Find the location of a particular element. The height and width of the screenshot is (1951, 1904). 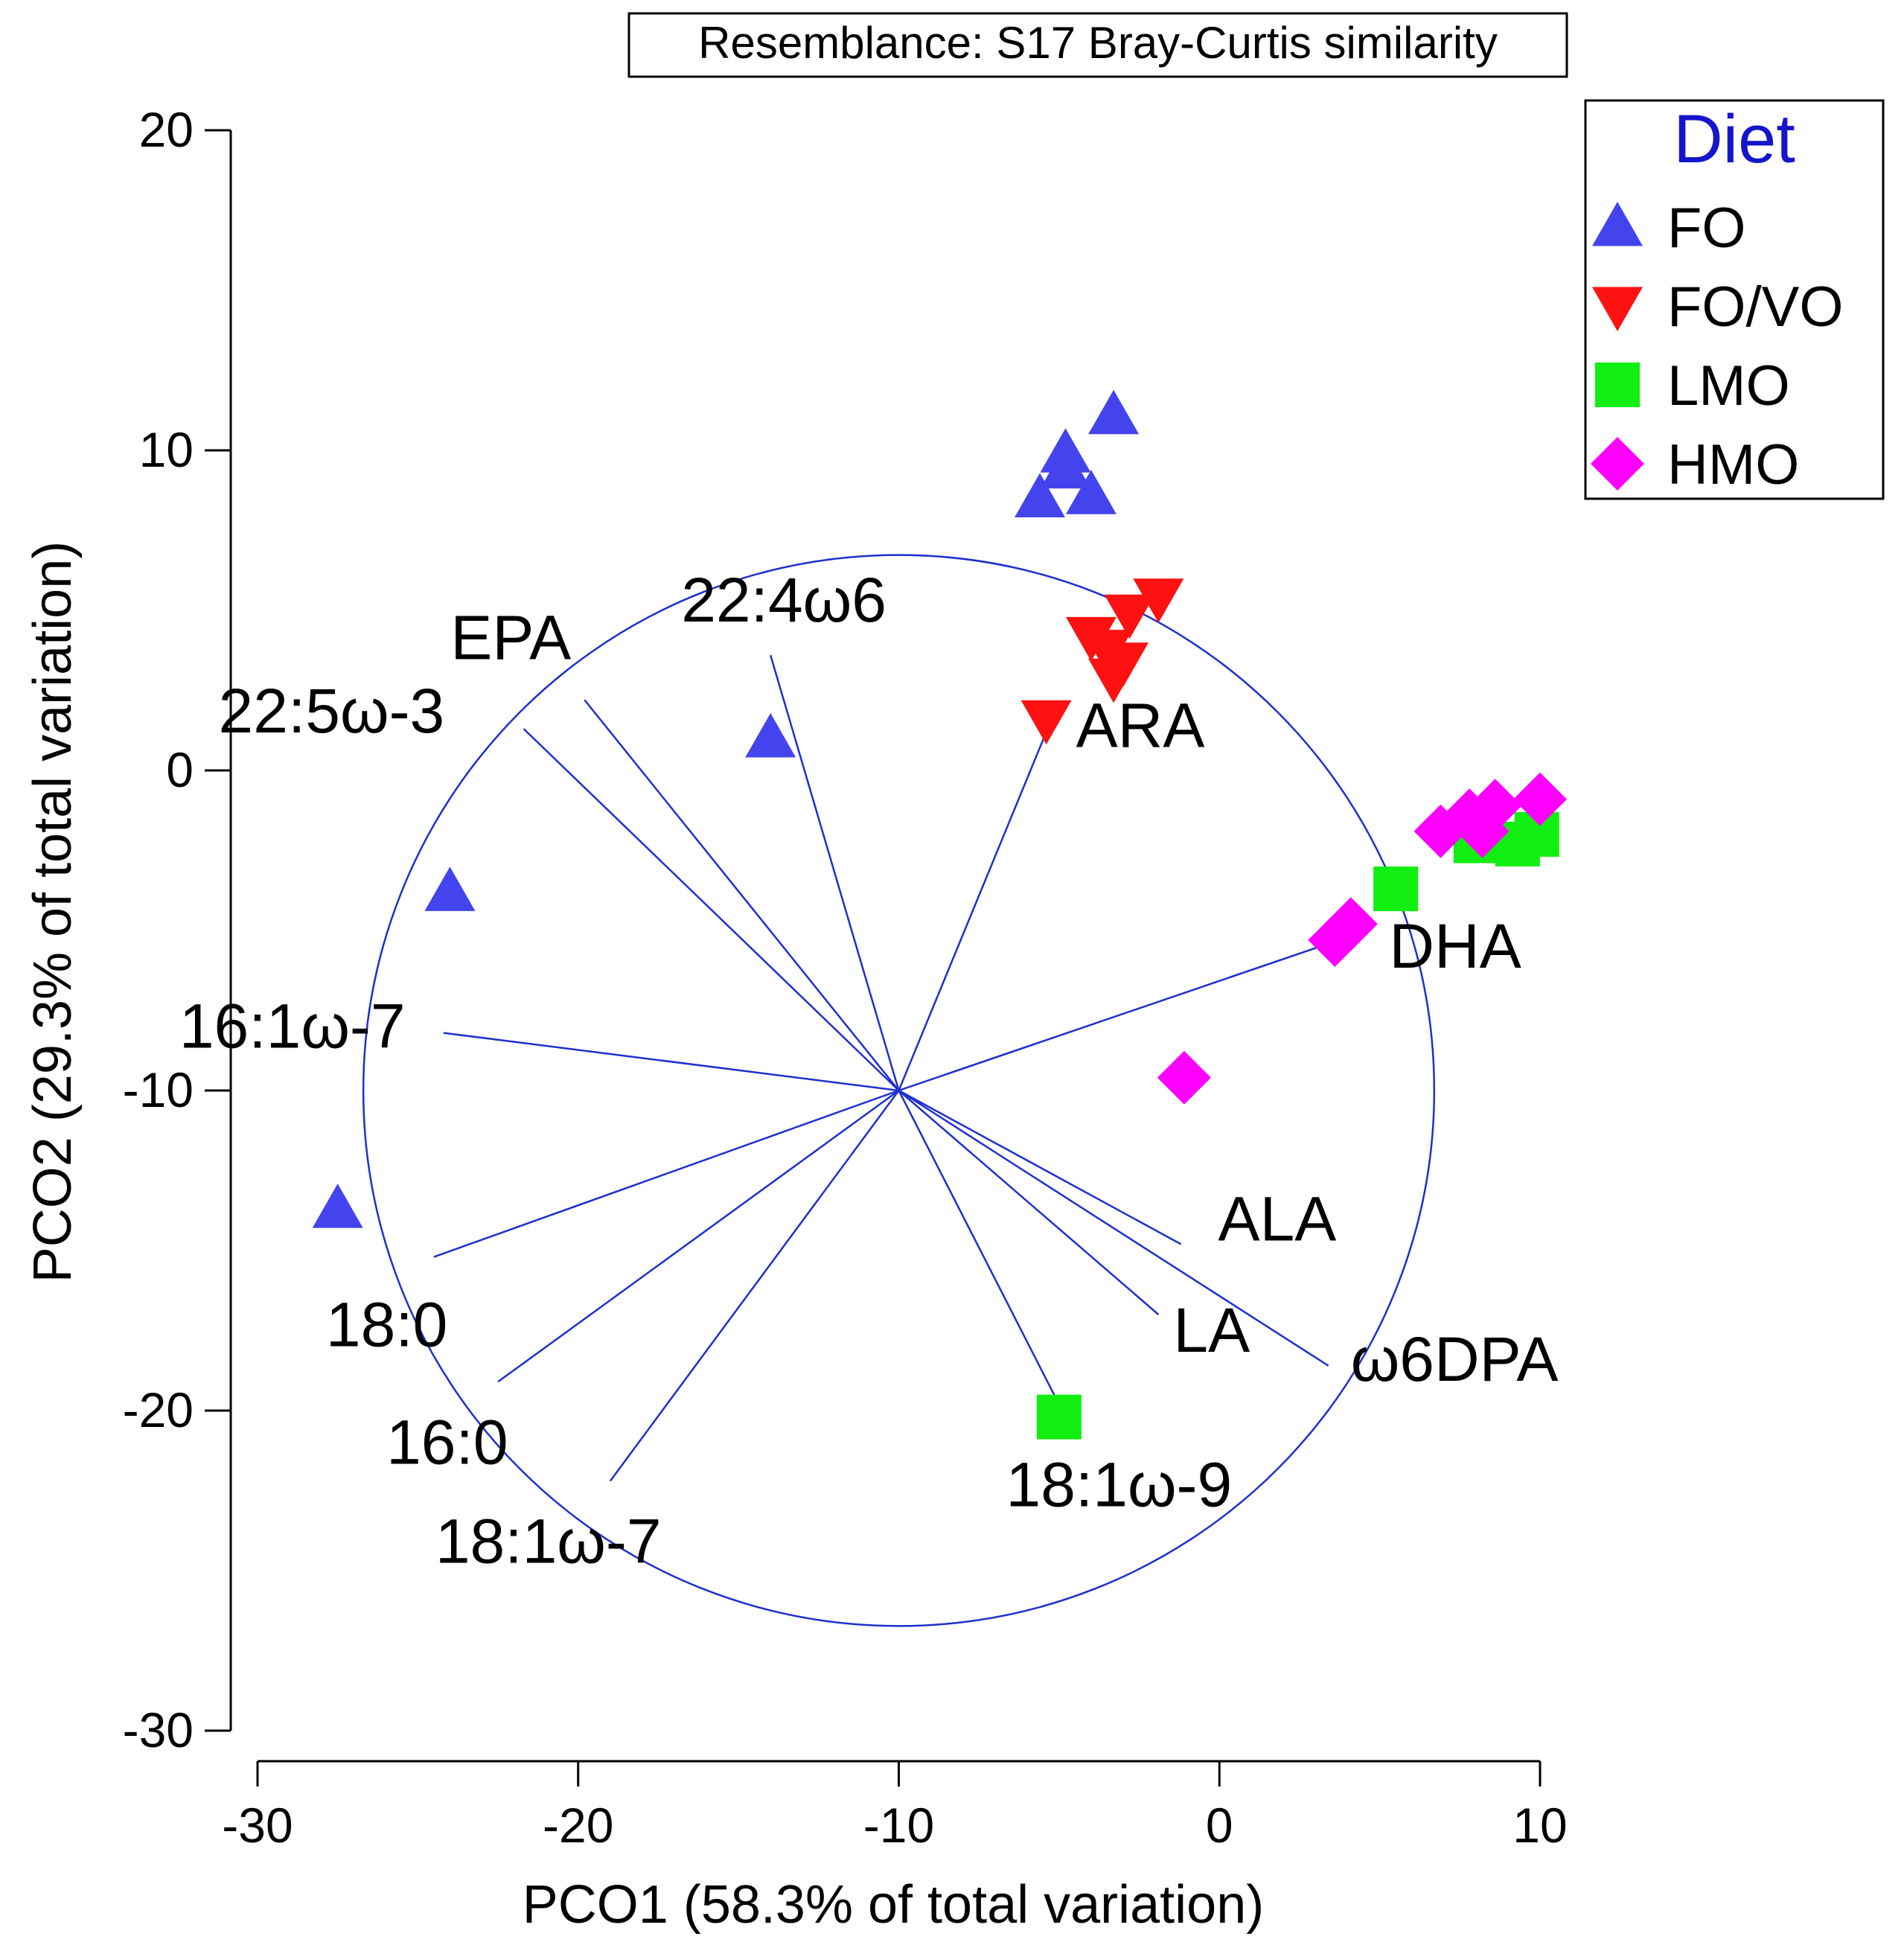

vector-label: 16:0 is located at coordinates (447, 1442).